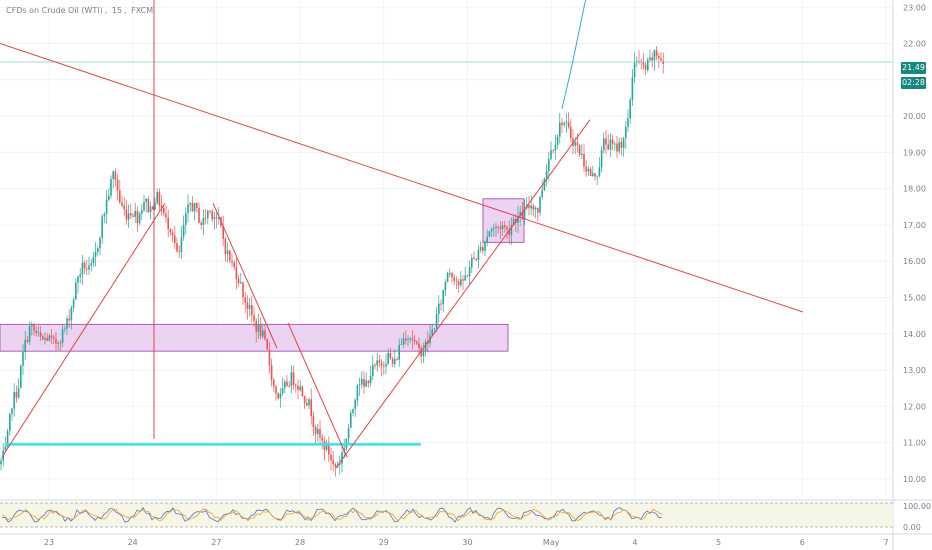  Describe the element at coordinates (49, 542) in the screenshot. I see `x-tick-label: 23` at that location.